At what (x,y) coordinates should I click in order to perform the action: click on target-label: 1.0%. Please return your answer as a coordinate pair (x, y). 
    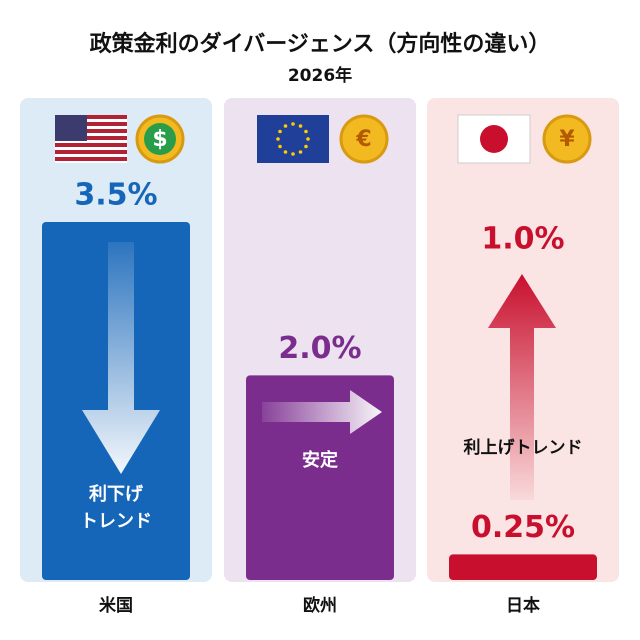
    Looking at the image, I should click on (522, 239).